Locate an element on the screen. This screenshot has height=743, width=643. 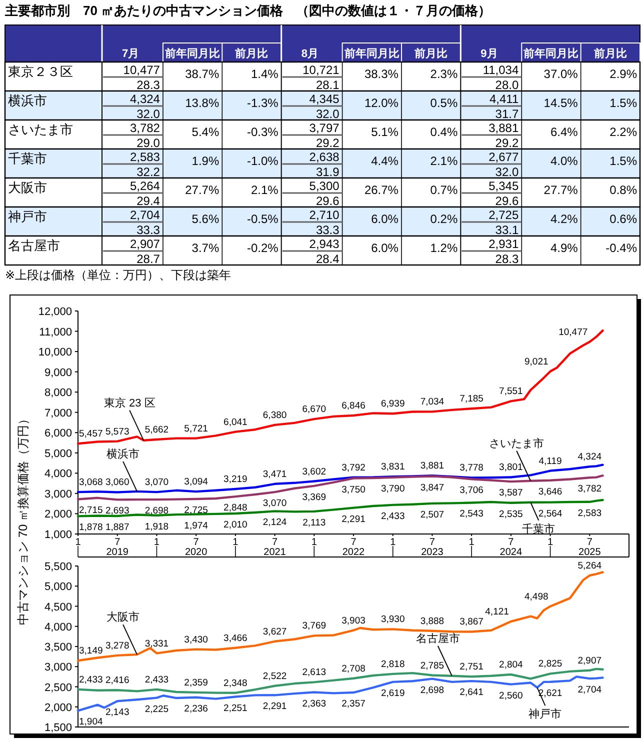
text: 14.5% is located at coordinates (561, 103).